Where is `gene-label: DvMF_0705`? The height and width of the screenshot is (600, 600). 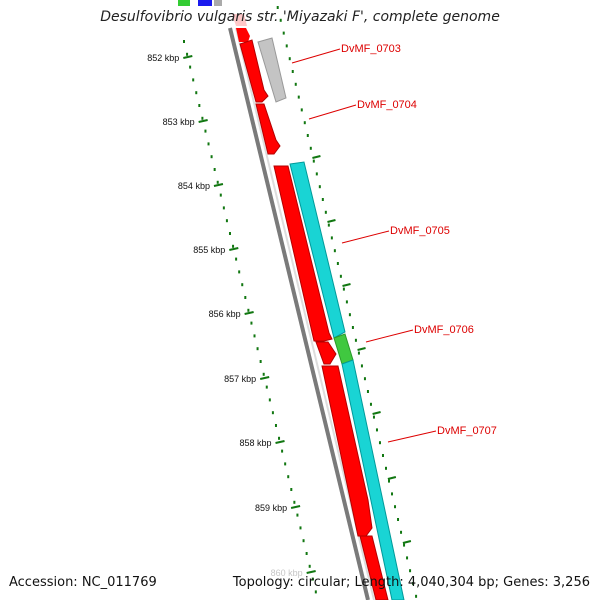 gene-label: DvMF_0705 is located at coordinates (420, 231).